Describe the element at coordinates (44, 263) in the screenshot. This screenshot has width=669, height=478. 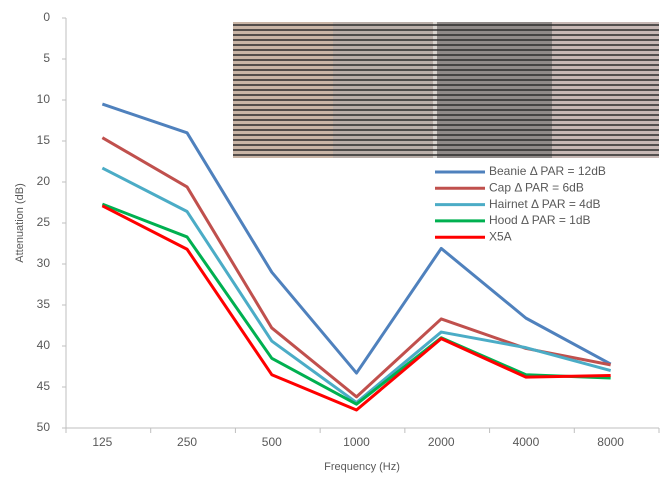
I see `y-tick-label: 30` at that location.